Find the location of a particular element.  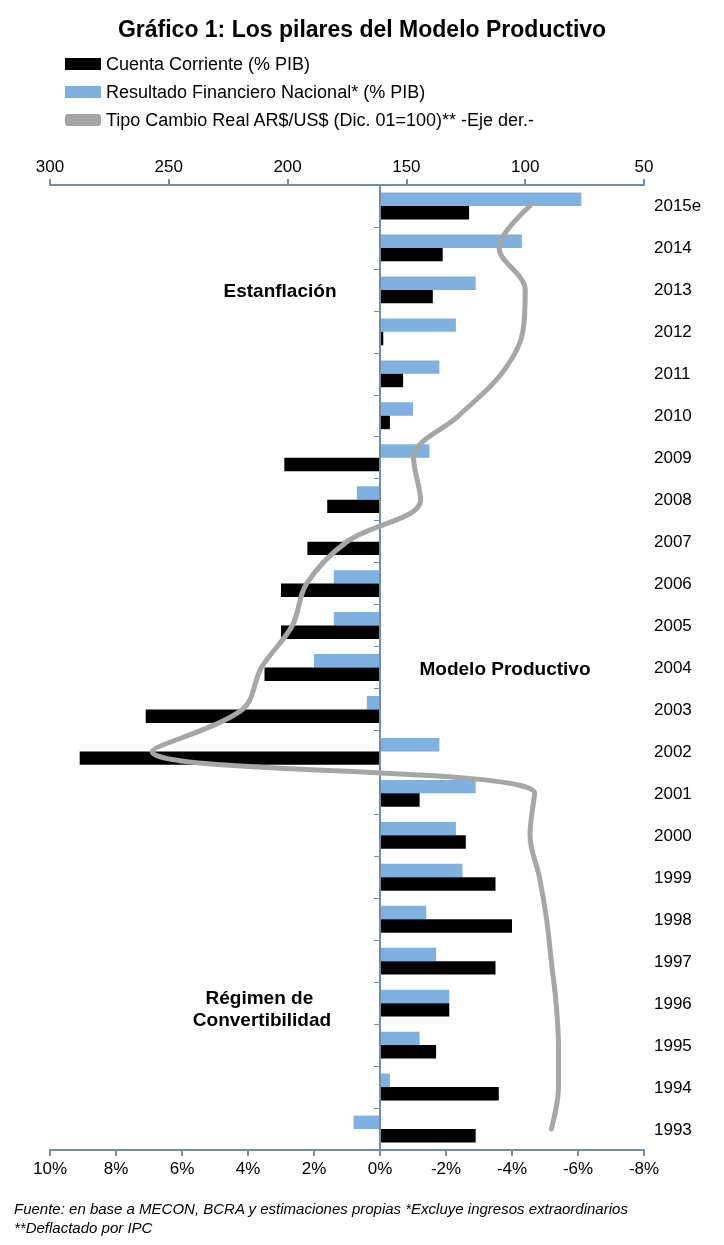

legend-label: Cuenta Corriente (% PIB) is located at coordinates (208, 64).